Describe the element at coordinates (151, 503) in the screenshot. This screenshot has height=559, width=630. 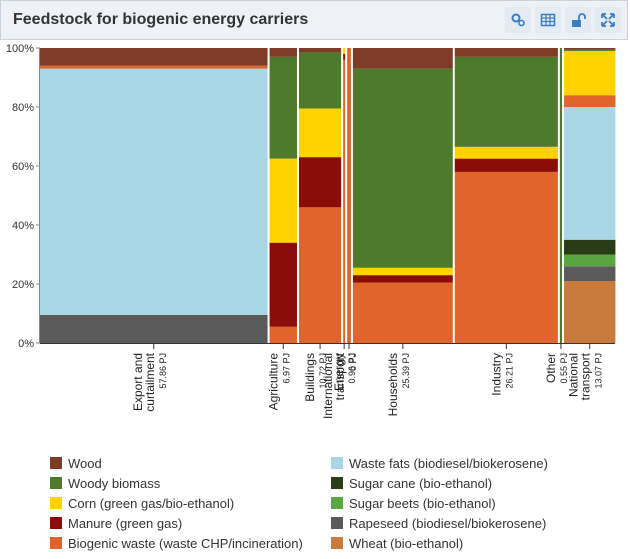
I see `legend-label: Corn (green gas/bio-ethanol)` at that location.